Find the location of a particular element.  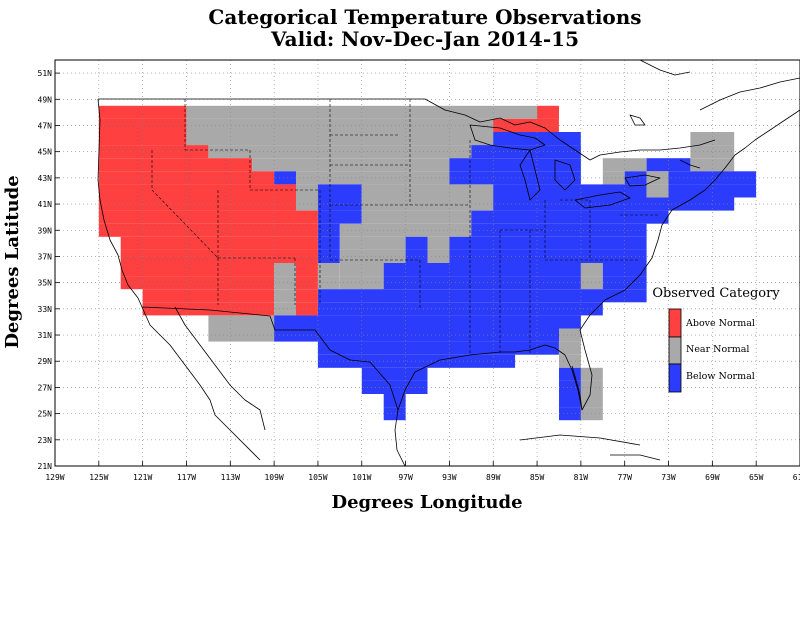

lat-tick-label: 43N is located at coordinates (45, 178).